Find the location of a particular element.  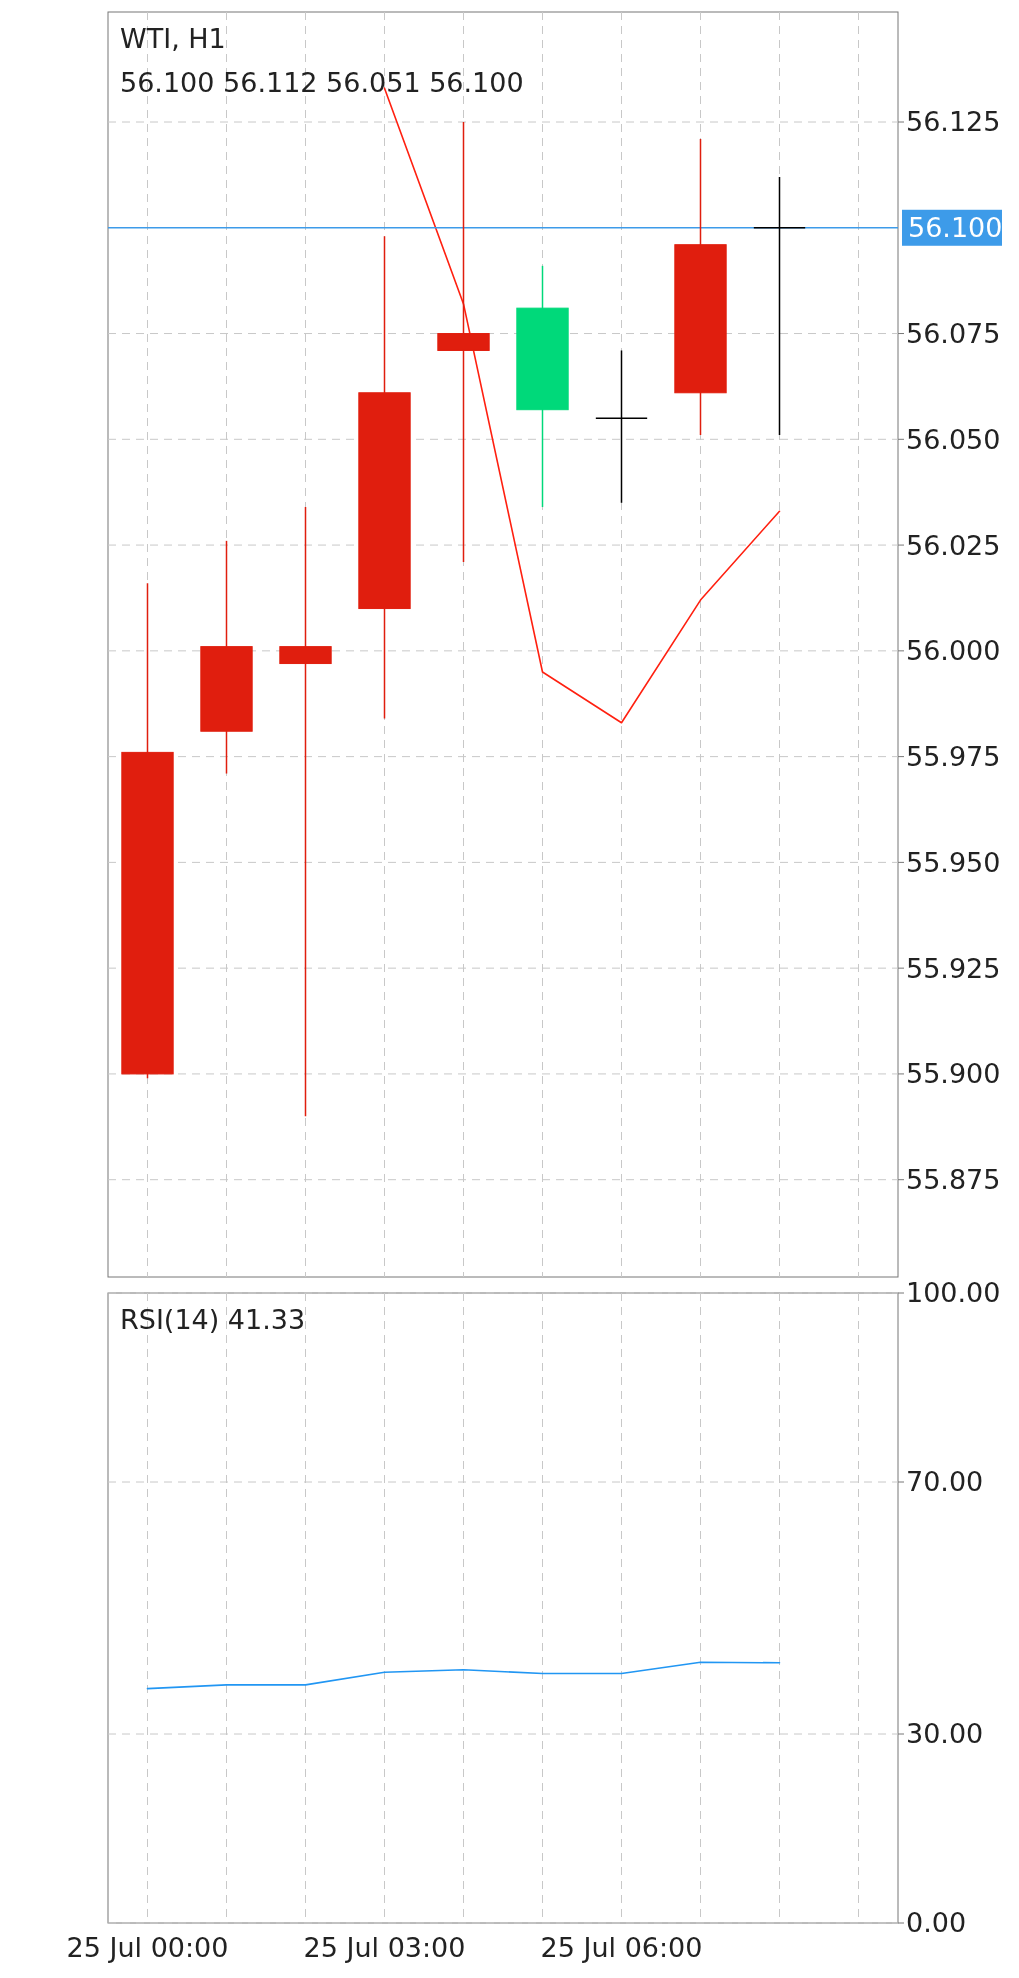

y-tick-label: 30.00 is located at coordinates (945, 1734).